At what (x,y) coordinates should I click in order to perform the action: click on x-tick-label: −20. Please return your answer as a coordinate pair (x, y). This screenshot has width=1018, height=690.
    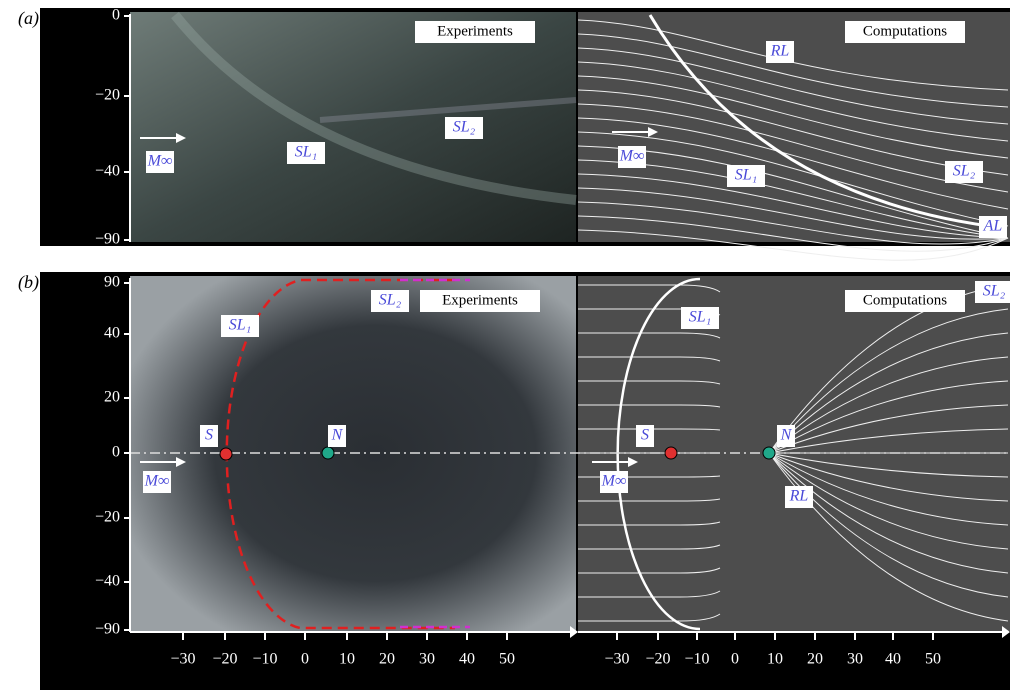
    Looking at the image, I should click on (657, 659).